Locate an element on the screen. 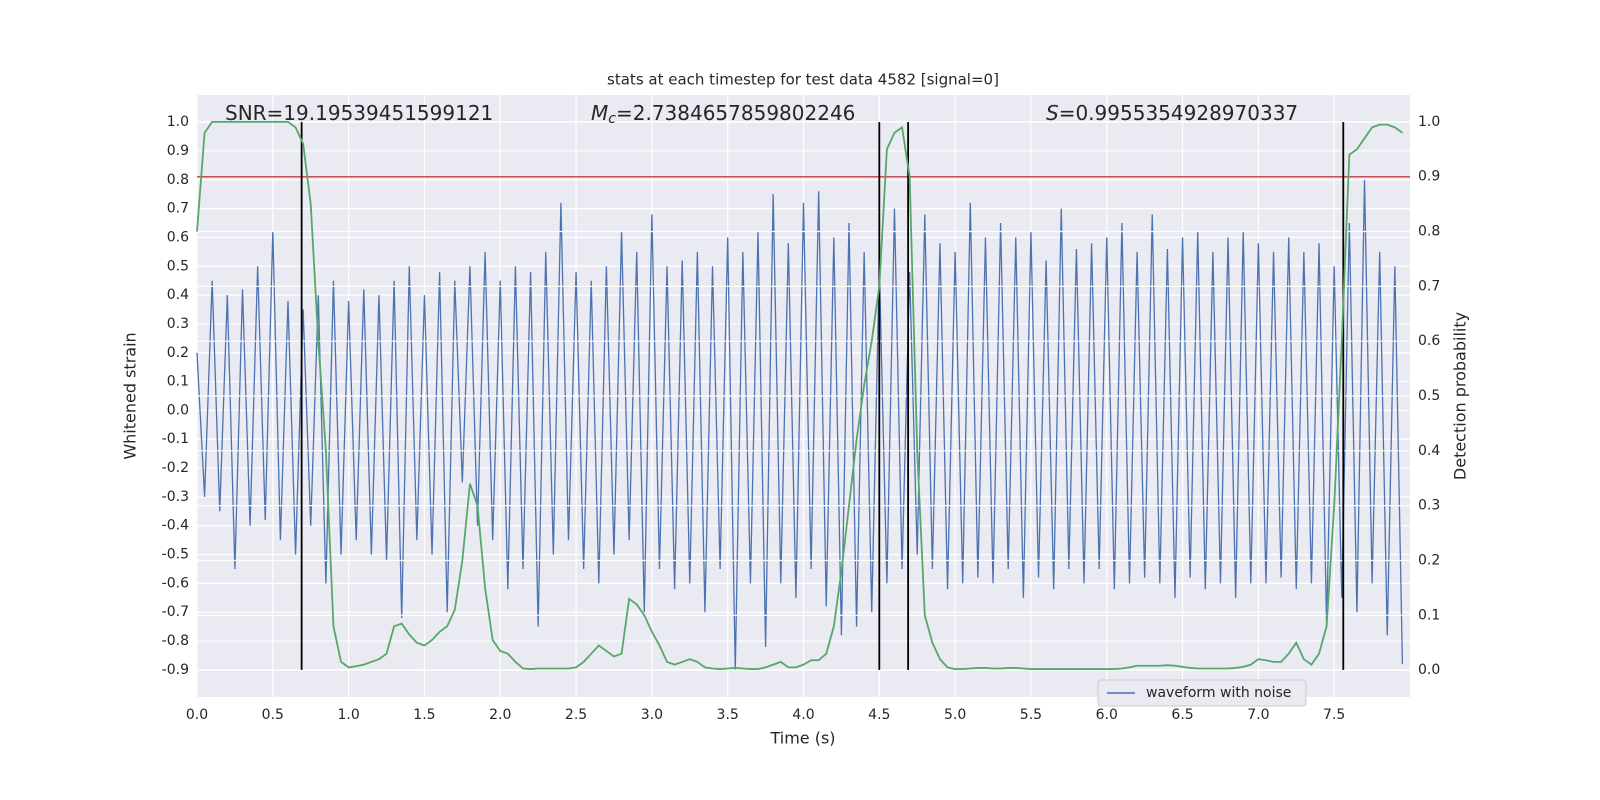  y-tick-label: 0.8 is located at coordinates (178, 180).